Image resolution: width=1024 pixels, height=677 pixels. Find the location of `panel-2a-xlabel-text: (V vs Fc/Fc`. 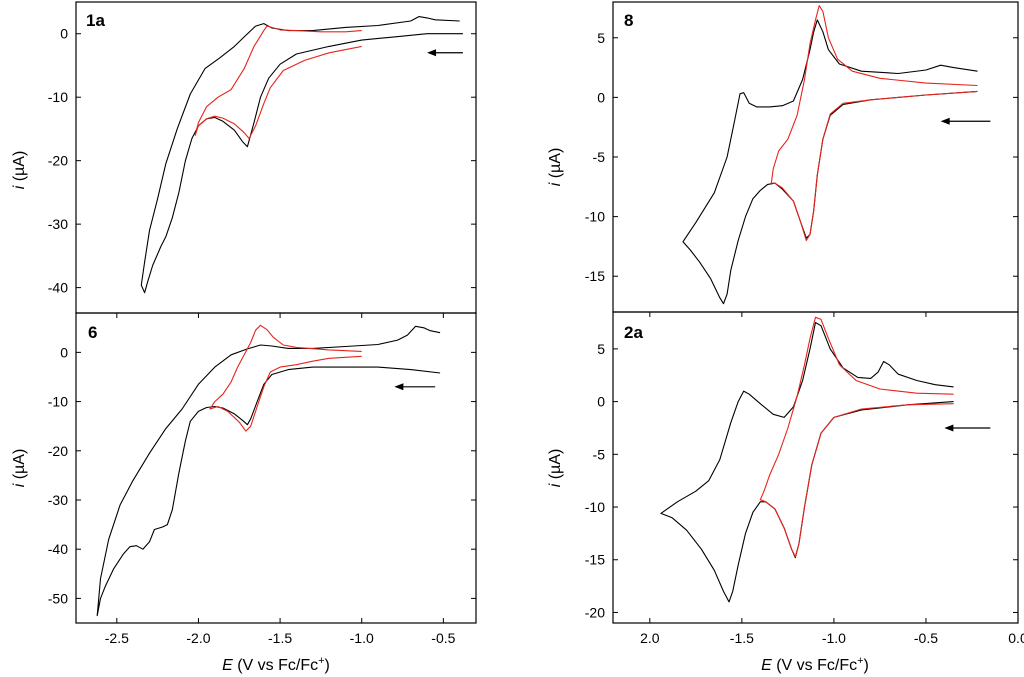

panel-2a-xlabel-text: (V vs Fc/Fc is located at coordinates (814, 665).